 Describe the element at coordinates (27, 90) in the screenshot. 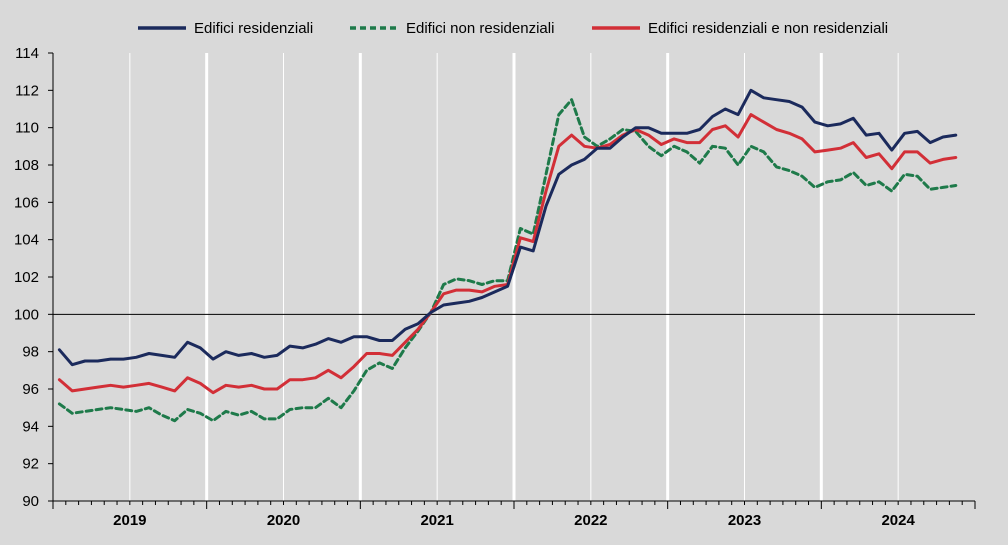

I see `y-tick-label: 112` at that location.